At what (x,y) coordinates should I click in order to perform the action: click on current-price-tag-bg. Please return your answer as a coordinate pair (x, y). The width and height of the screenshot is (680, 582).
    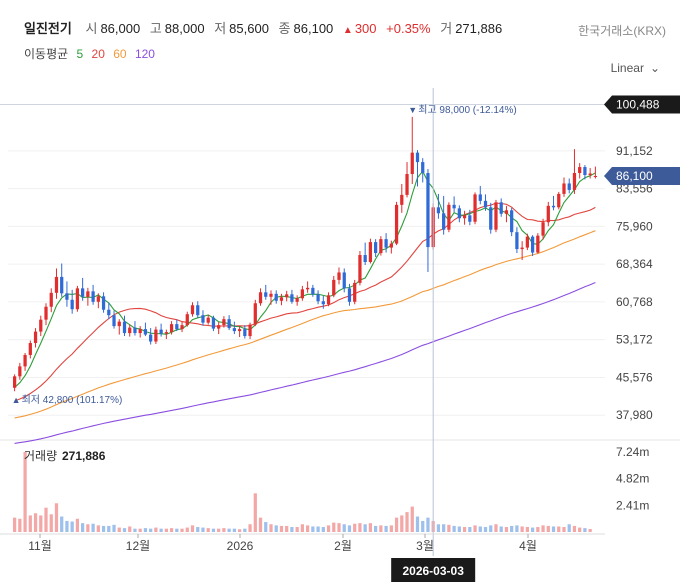
    Looking at the image, I should click on (642, 176).